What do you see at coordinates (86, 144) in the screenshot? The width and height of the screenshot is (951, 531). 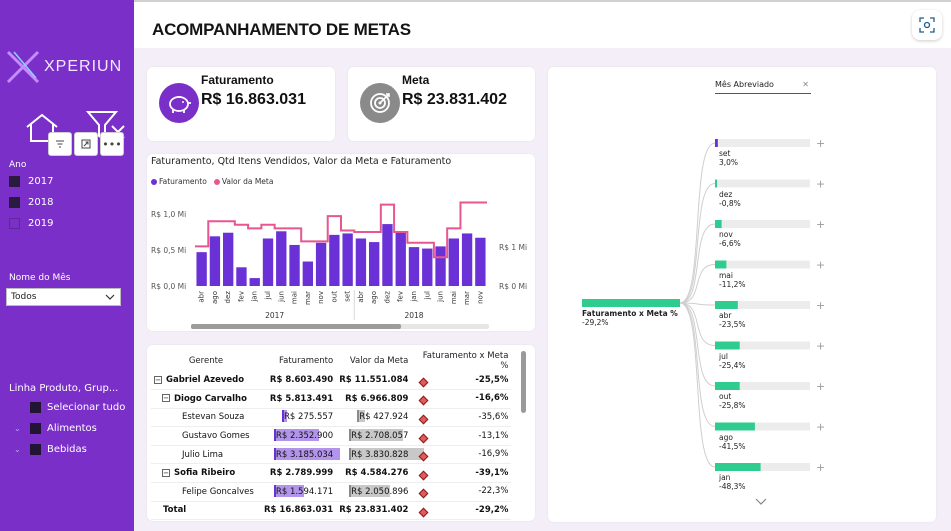 I see `focus-mode-button` at bounding box center [86, 144].